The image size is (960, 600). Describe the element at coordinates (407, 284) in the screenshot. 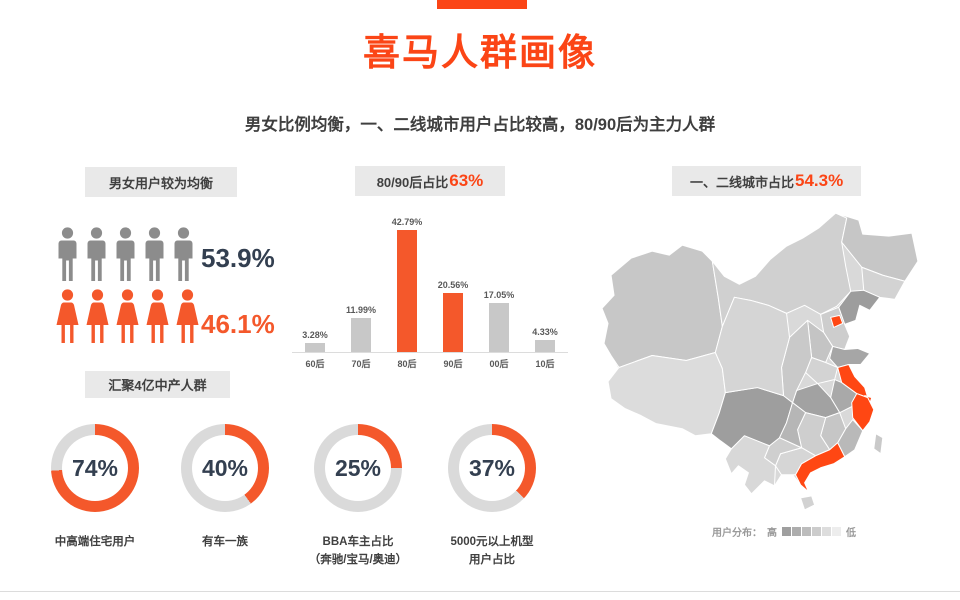

I see `bar-slot-80后: 42.79%` at that location.